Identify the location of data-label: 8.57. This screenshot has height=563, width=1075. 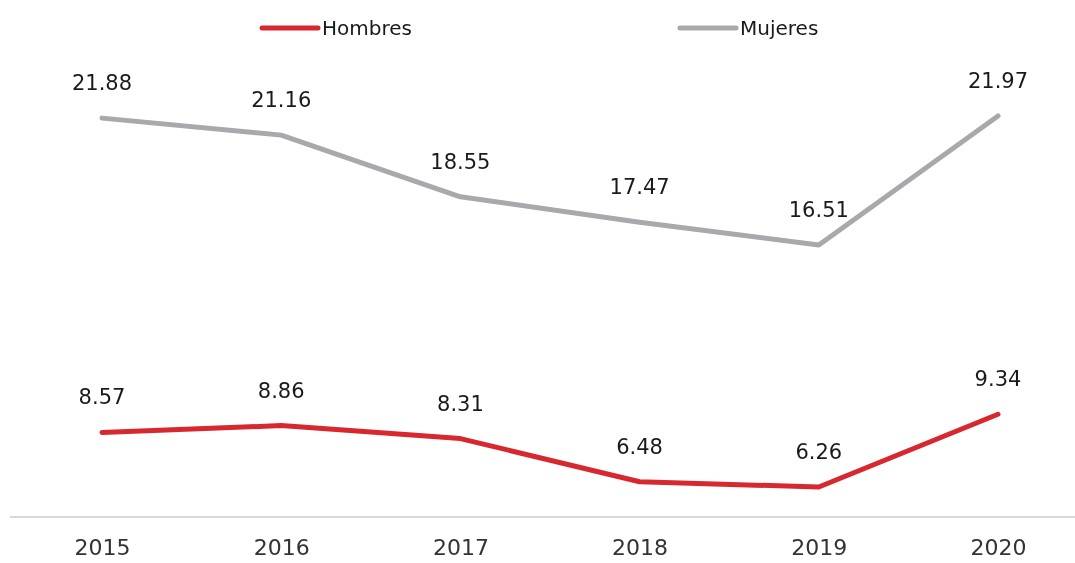
(102, 397).